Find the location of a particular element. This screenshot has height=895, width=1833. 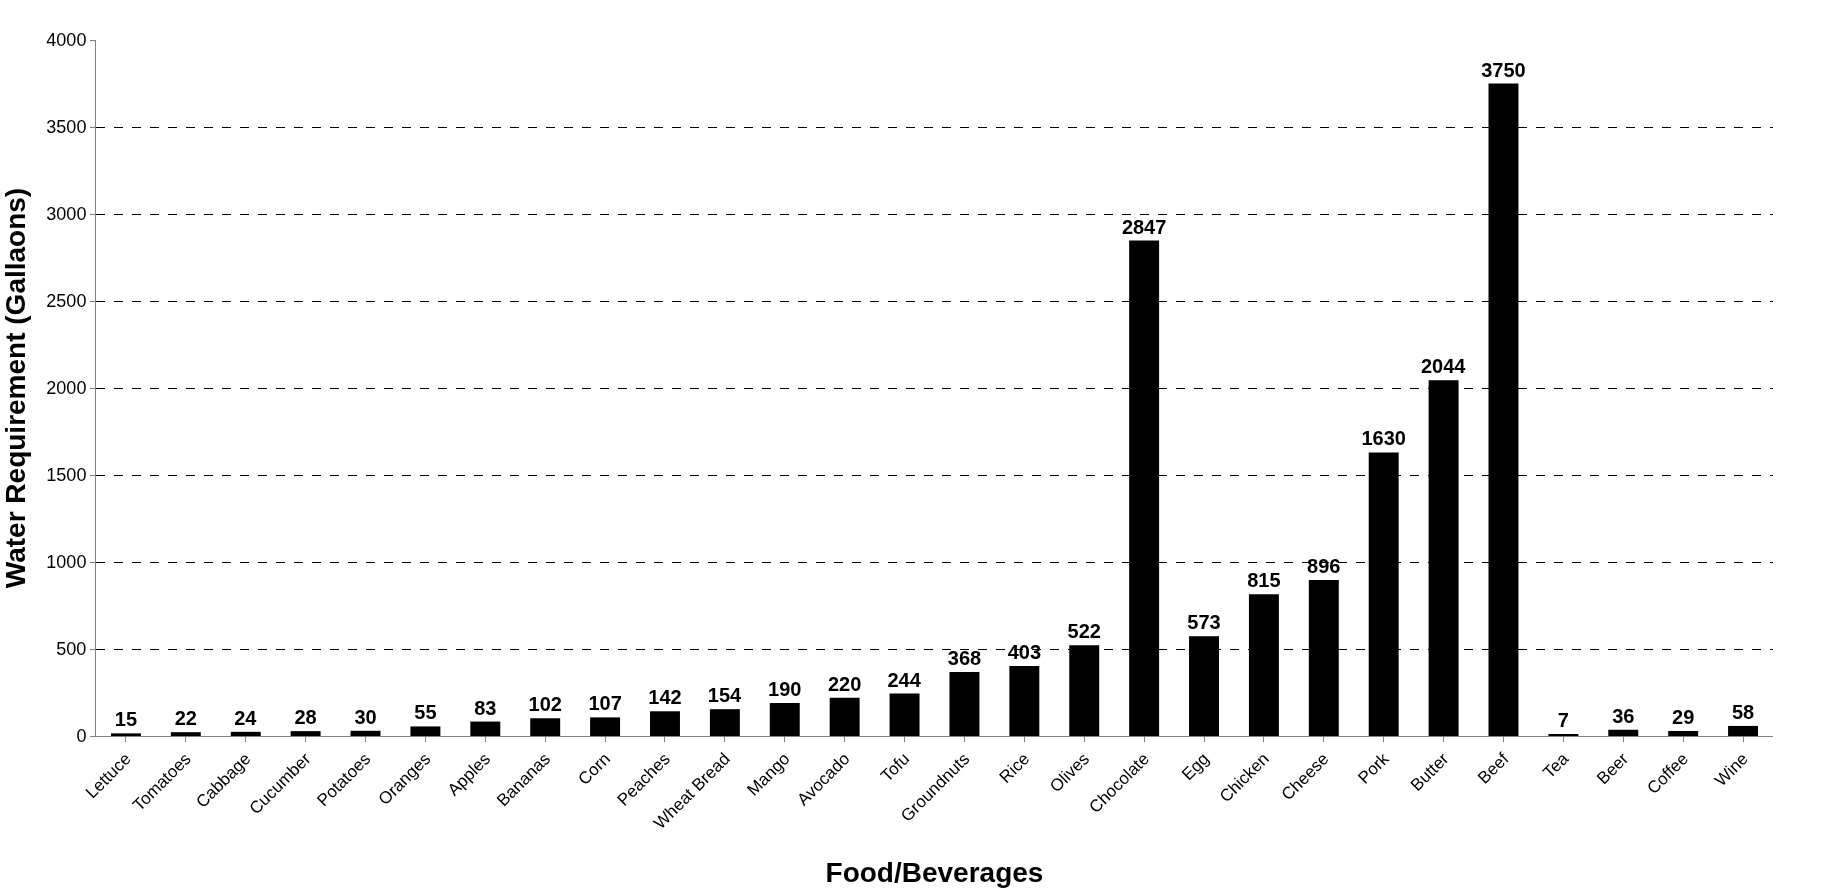

data-label: 142 is located at coordinates (665, 697).